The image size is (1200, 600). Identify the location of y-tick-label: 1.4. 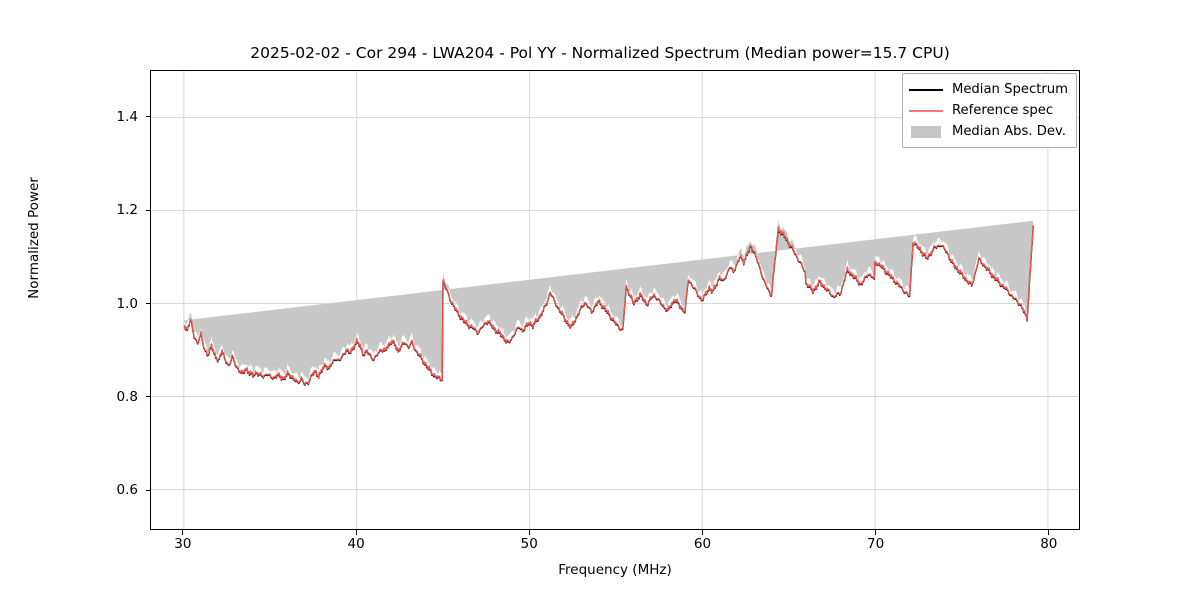
(127, 116).